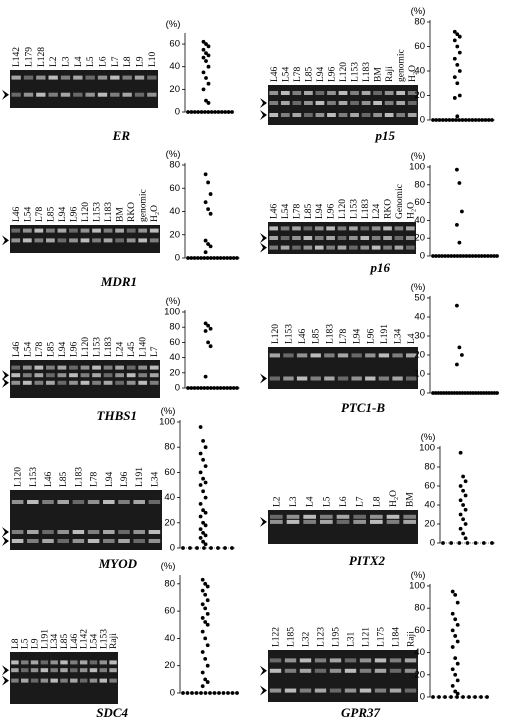  I want to click on y-tick-label: 10, so click(419, 374).